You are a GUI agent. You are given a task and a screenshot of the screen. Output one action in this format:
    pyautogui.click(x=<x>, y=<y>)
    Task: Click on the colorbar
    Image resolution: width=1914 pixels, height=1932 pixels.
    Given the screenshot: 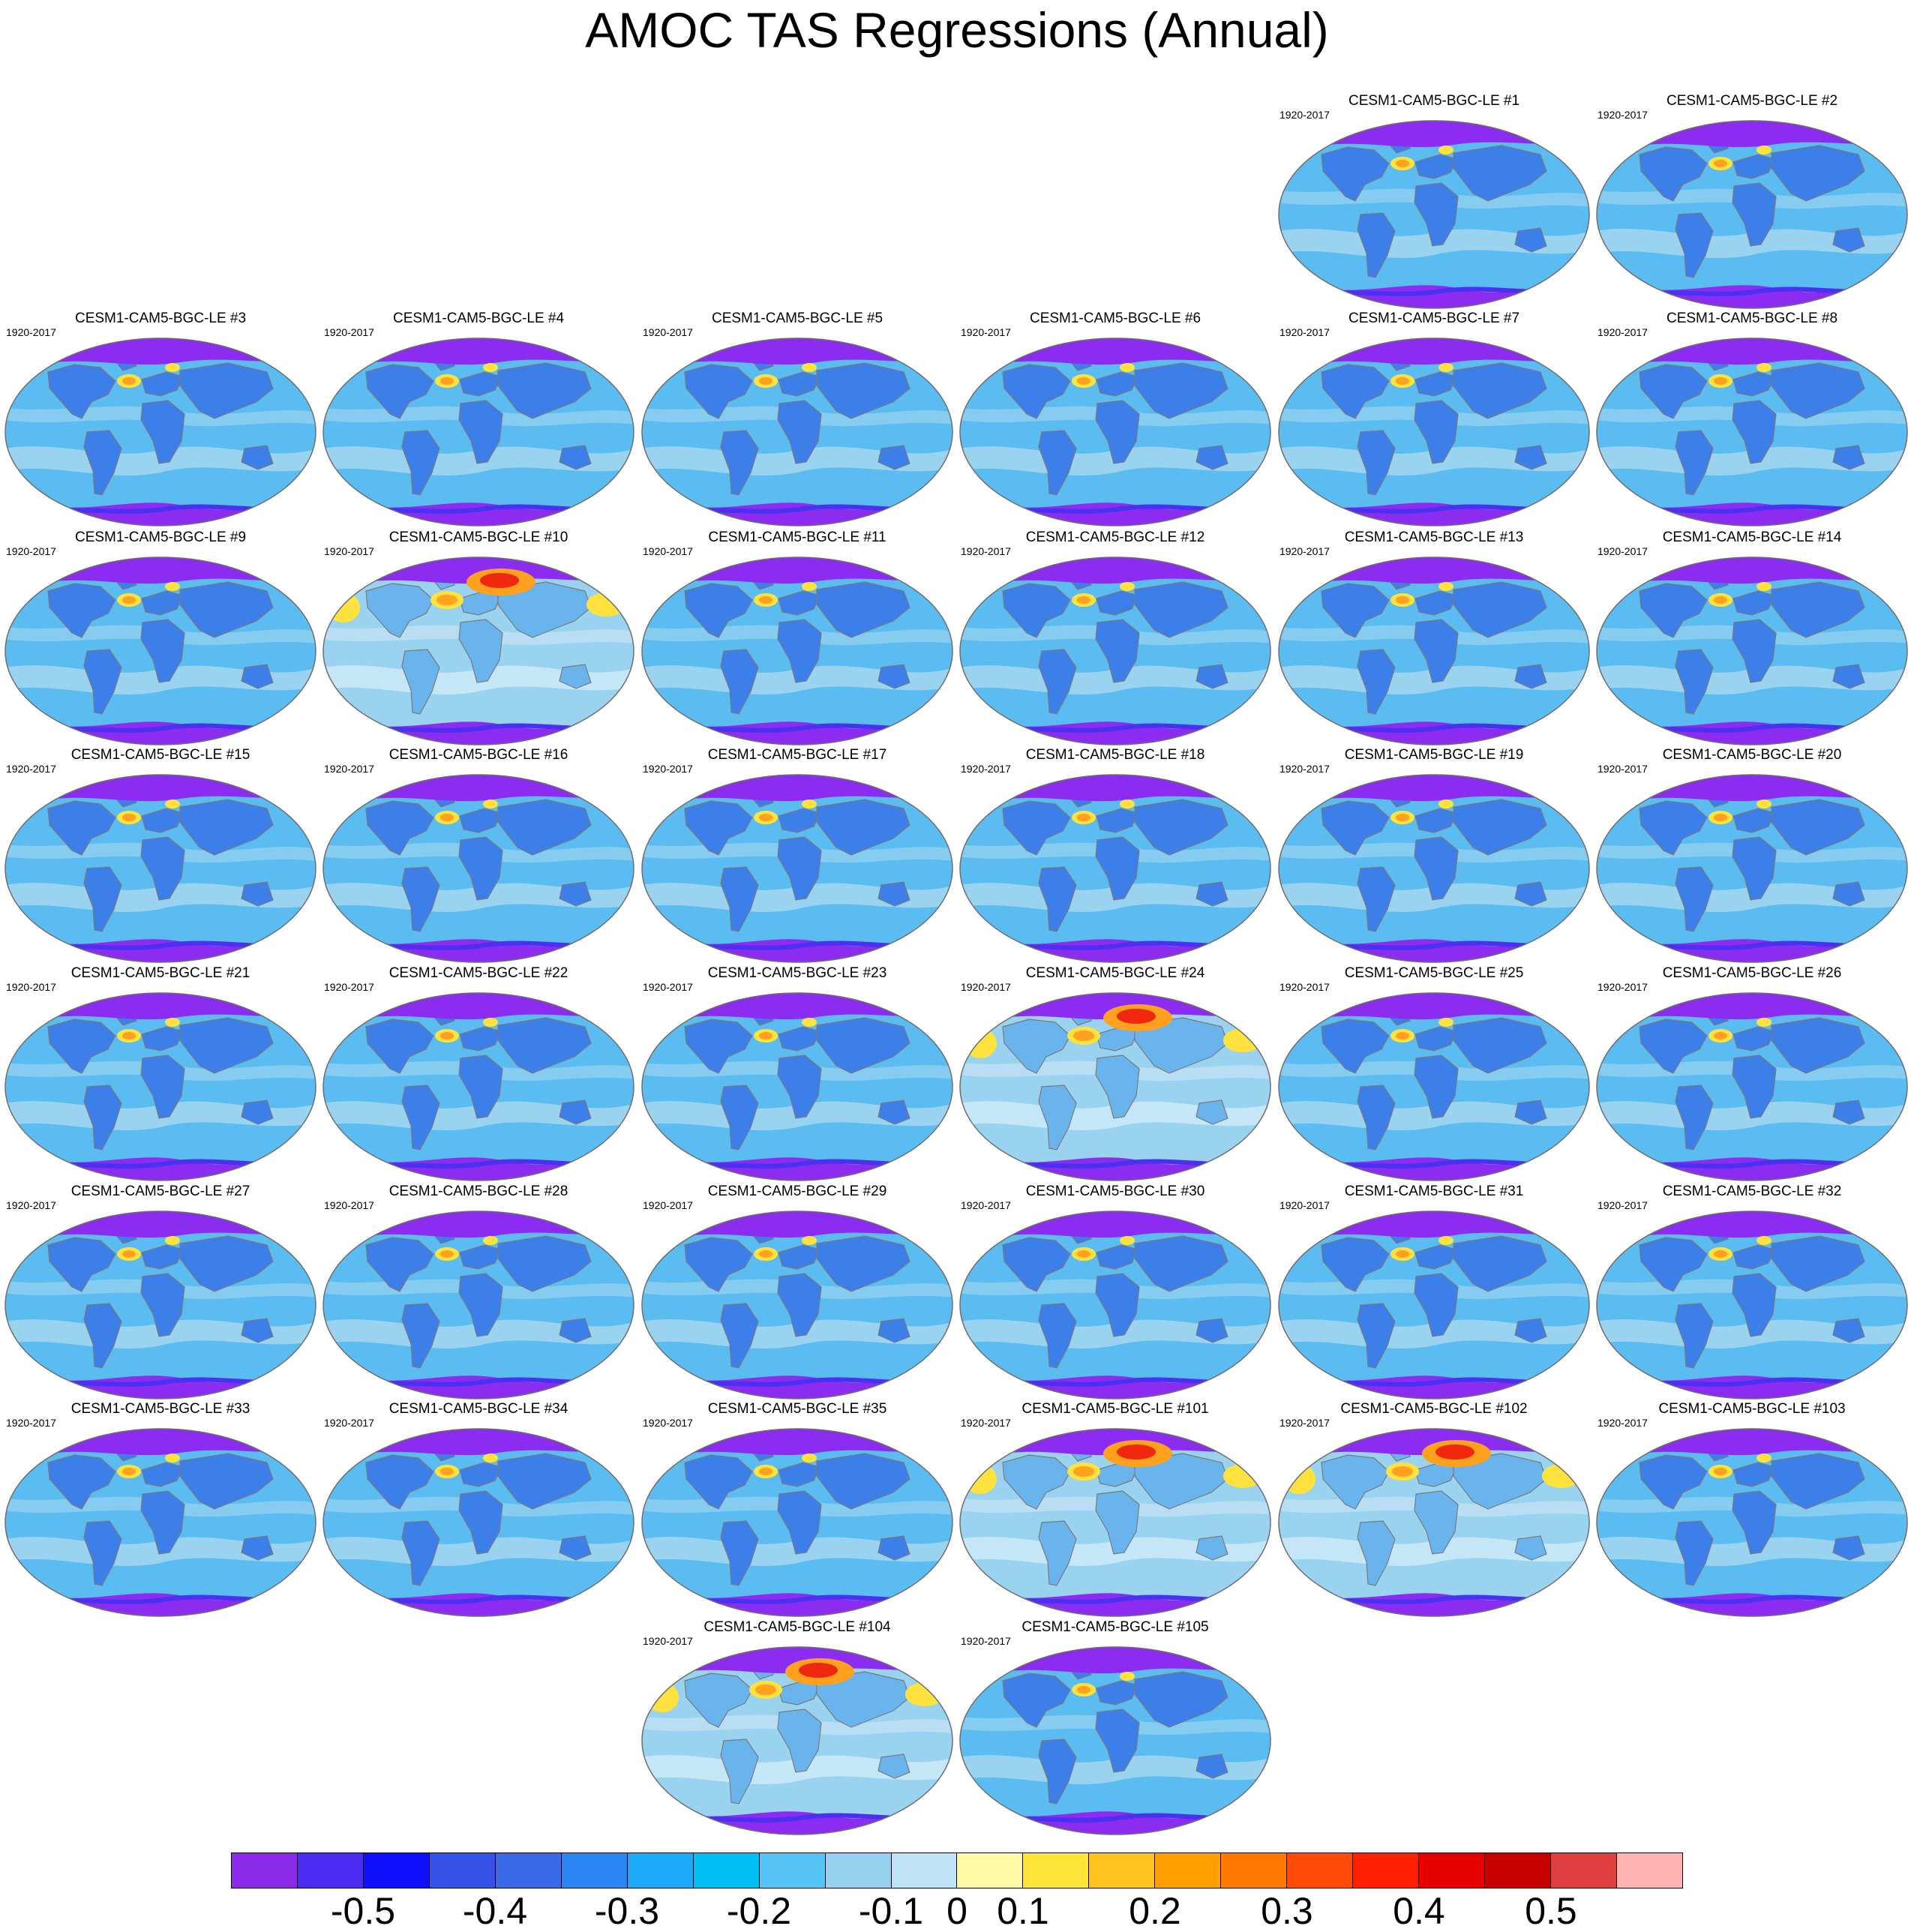 What is the action you would take?
    pyautogui.click(x=957, y=1870)
    